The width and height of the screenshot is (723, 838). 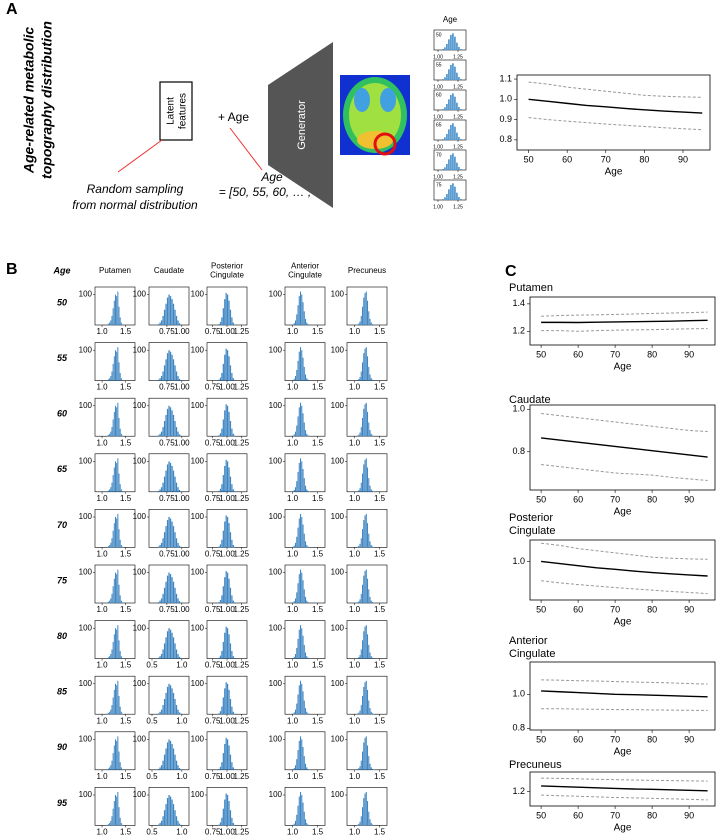 I want to click on x-tick-label: 0.5, so click(x=152, y=720).